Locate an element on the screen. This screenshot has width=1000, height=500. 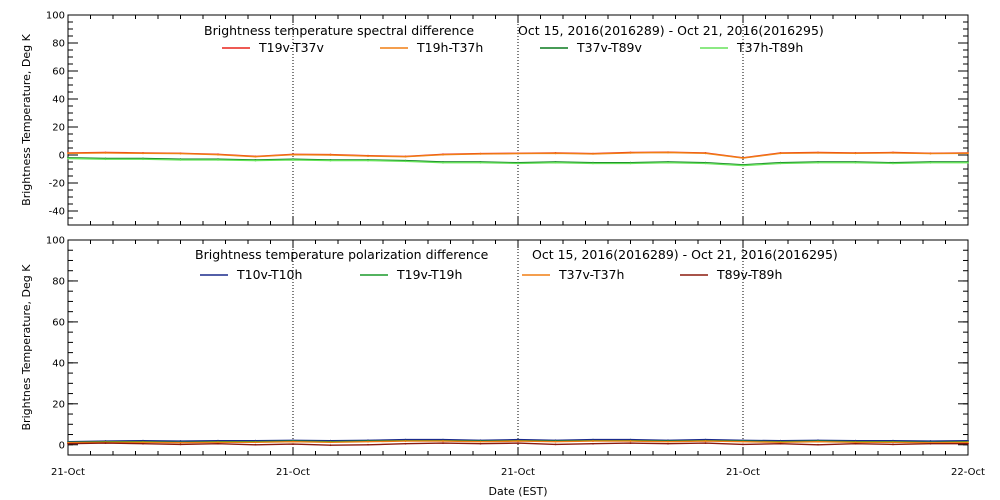
legend-label: T37v-T37h is located at coordinates (591, 274).